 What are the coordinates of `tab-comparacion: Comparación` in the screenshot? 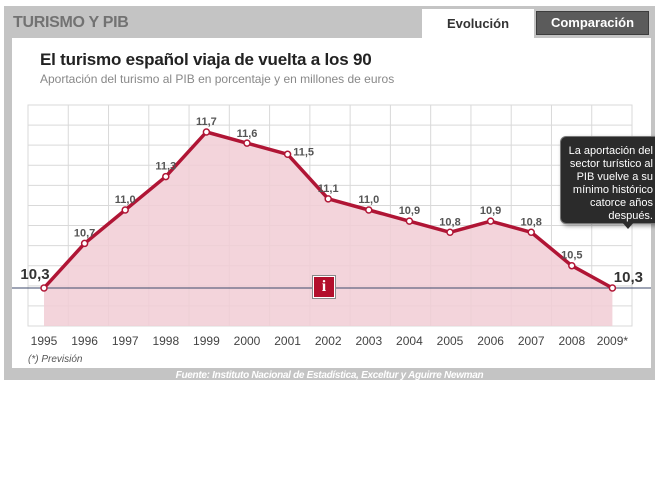 It's located at (592, 23).